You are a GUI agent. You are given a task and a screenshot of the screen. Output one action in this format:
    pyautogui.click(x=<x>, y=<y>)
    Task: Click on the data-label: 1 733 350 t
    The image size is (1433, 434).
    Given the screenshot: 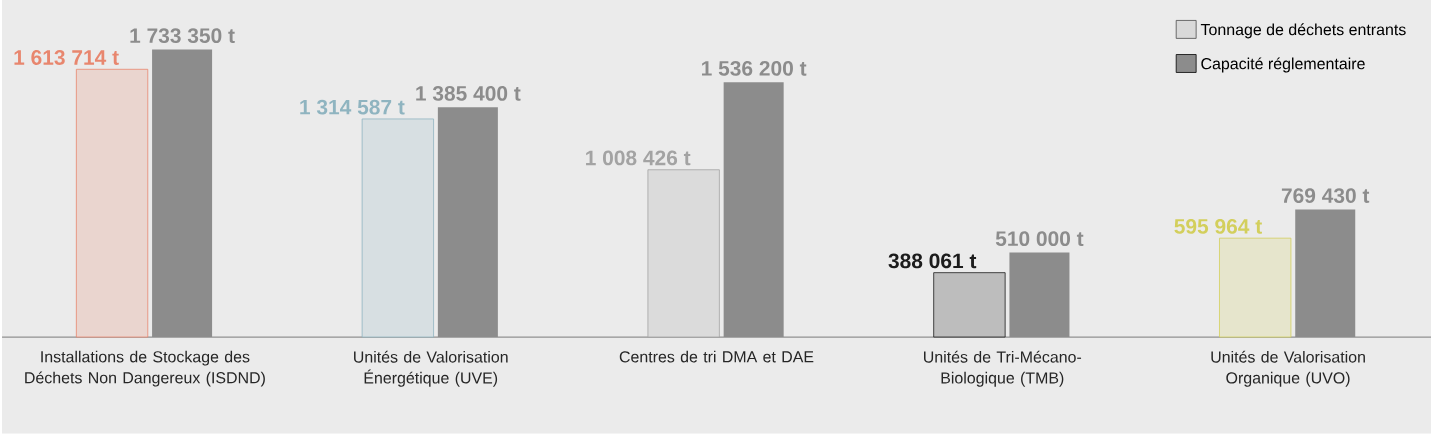 What is the action you would take?
    pyautogui.click(x=182, y=36)
    